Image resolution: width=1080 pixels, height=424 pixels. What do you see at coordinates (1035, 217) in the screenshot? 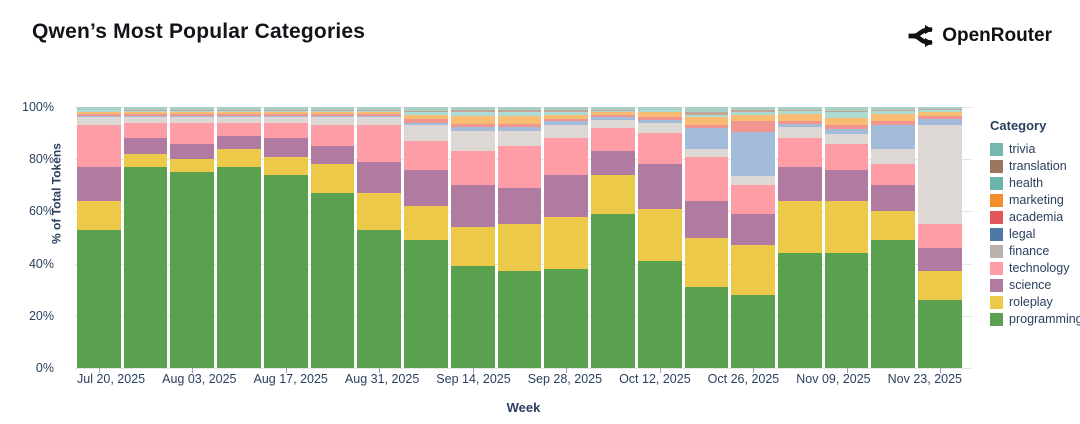
I see `legend-item-academia: academia` at bounding box center [1035, 217].